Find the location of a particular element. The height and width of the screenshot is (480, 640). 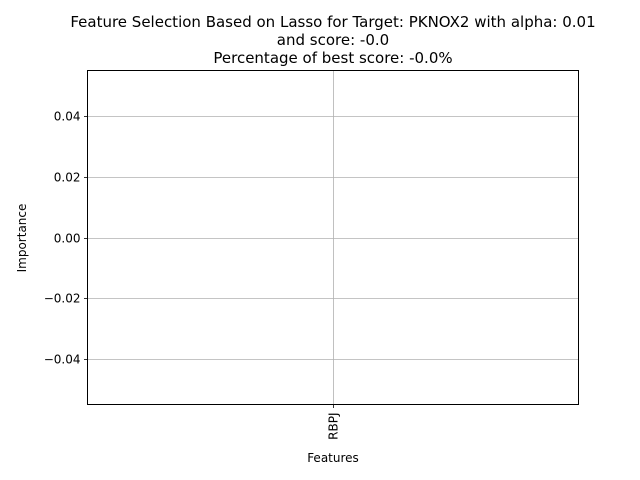

y-tick-label: 0.00 is located at coordinates (67, 239).